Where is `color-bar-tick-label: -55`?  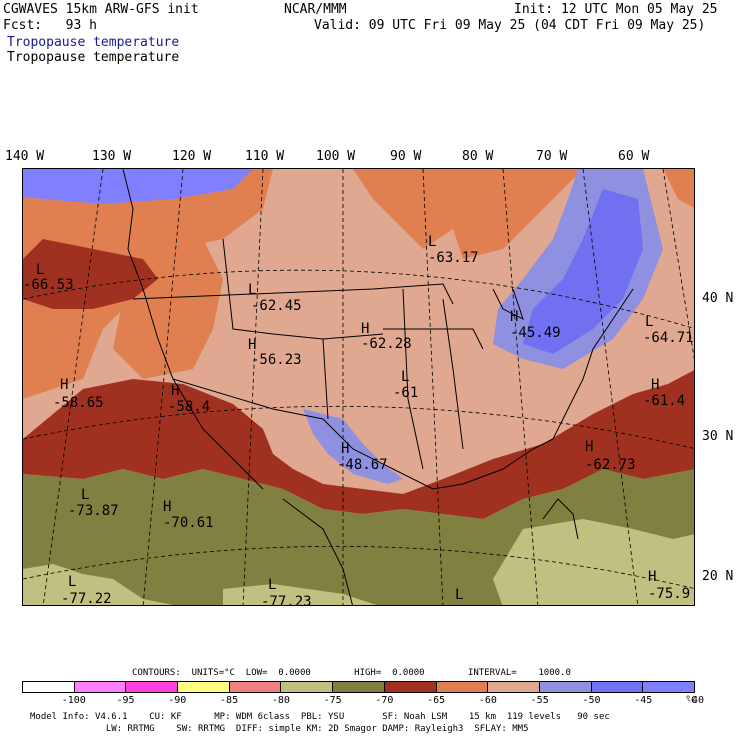 color-bar-tick-label: -55 is located at coordinates (539, 700).